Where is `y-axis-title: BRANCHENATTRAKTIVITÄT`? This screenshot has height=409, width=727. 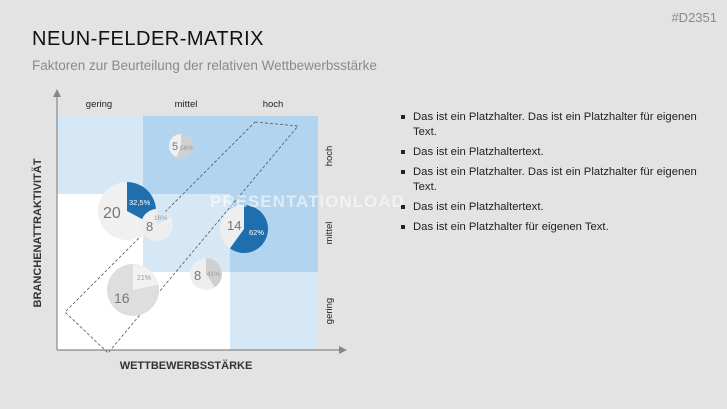
y-axis-title: BRANCHENATTRAKTIVITÄT is located at coordinates (37, 232).